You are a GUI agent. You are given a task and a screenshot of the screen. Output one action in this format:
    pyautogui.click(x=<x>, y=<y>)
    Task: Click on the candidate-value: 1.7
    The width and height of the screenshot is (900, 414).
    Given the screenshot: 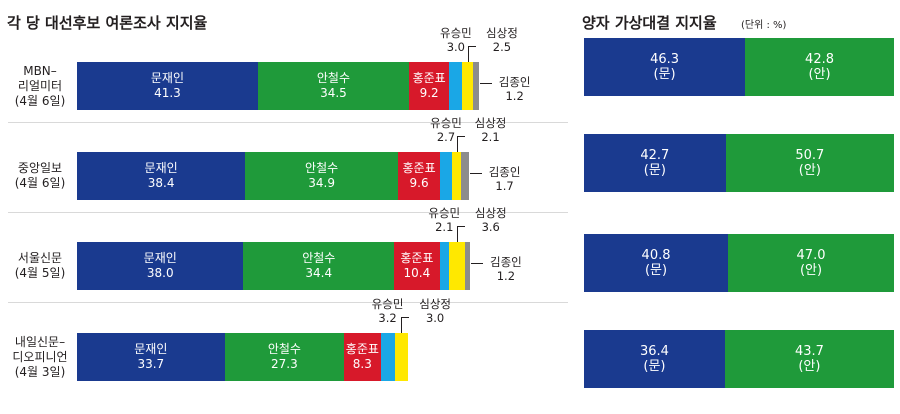 What is the action you would take?
    pyautogui.click(x=504, y=186)
    